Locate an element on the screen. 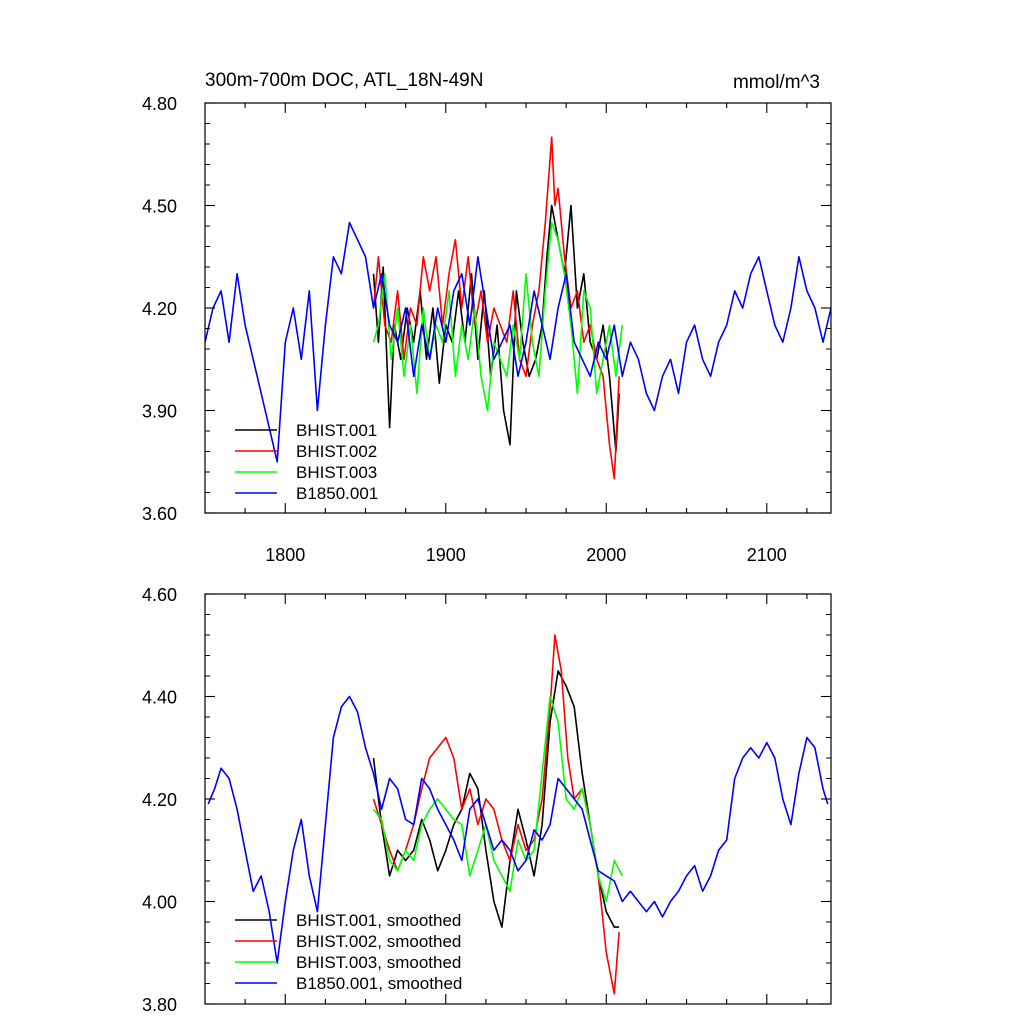 The height and width of the screenshot is (1024, 1024). y-tick-label: 4.80 is located at coordinates (159, 104).